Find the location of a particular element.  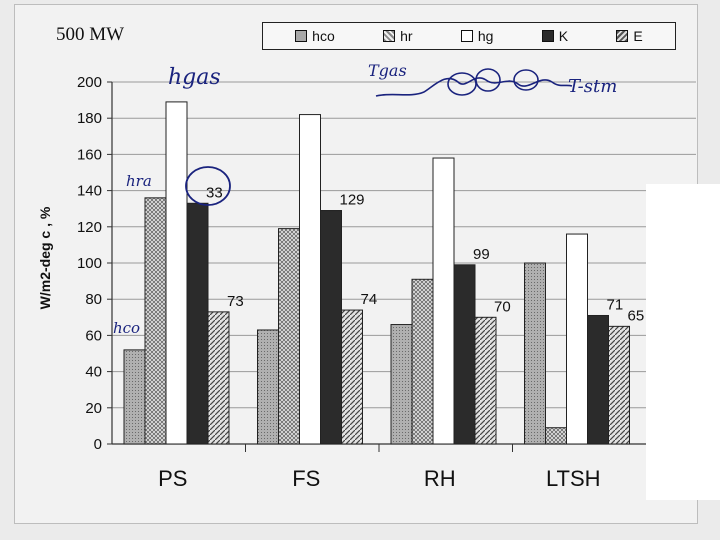

legend-swatch-hr is located at coordinates (389, 36).